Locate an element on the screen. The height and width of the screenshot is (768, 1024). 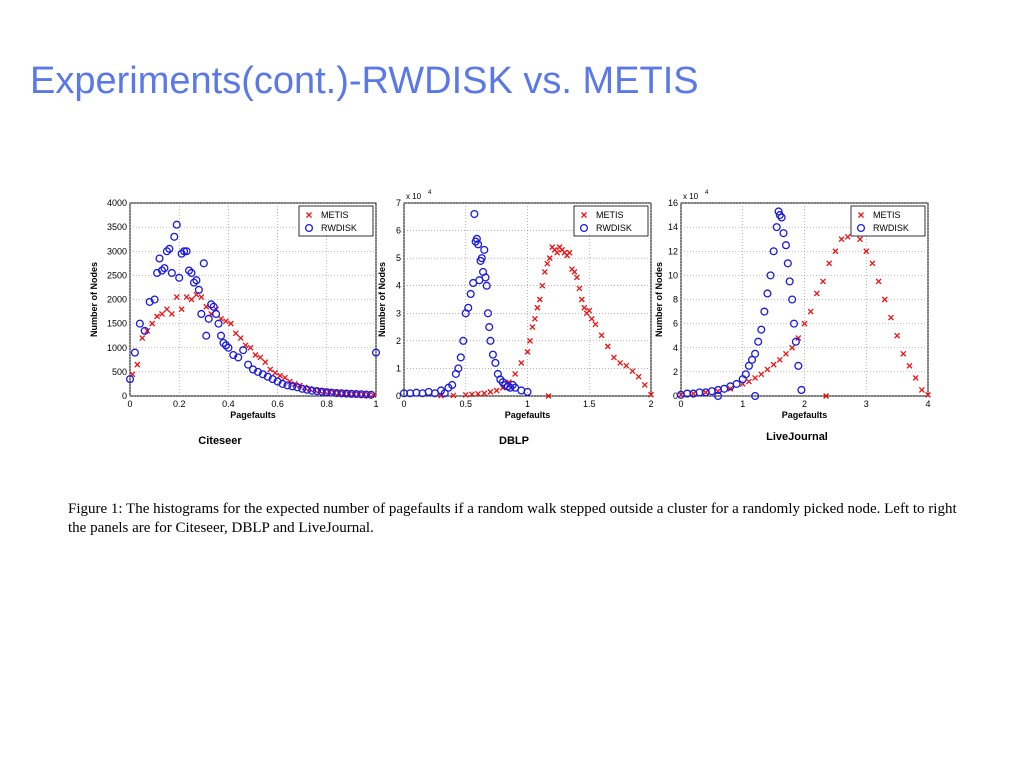
y-tick-label: 500 is located at coordinates (119, 372).